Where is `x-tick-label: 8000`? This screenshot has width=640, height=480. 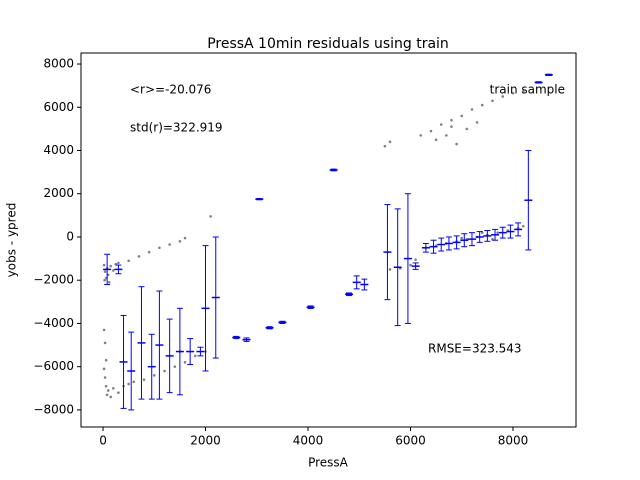
x-tick-label: 8000 is located at coordinates (513, 441).